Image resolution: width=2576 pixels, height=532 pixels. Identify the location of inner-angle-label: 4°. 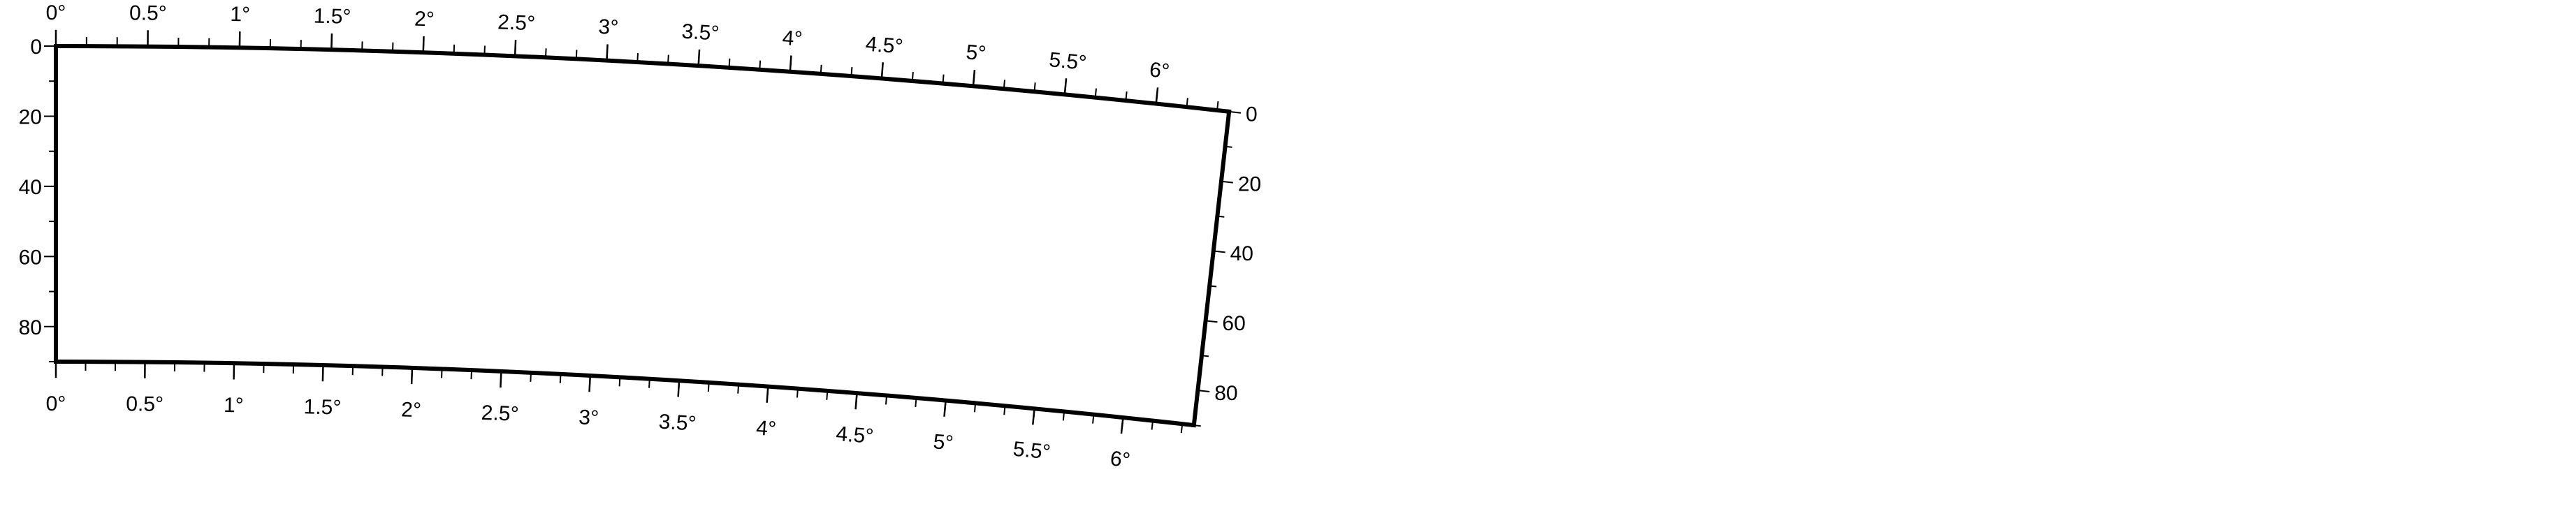
(766, 429).